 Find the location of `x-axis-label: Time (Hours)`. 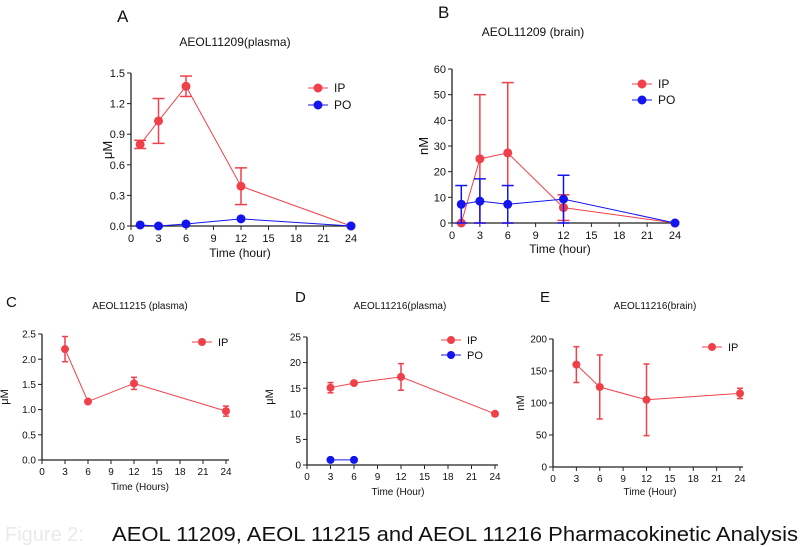

x-axis-label: Time (Hours) is located at coordinates (140, 487).